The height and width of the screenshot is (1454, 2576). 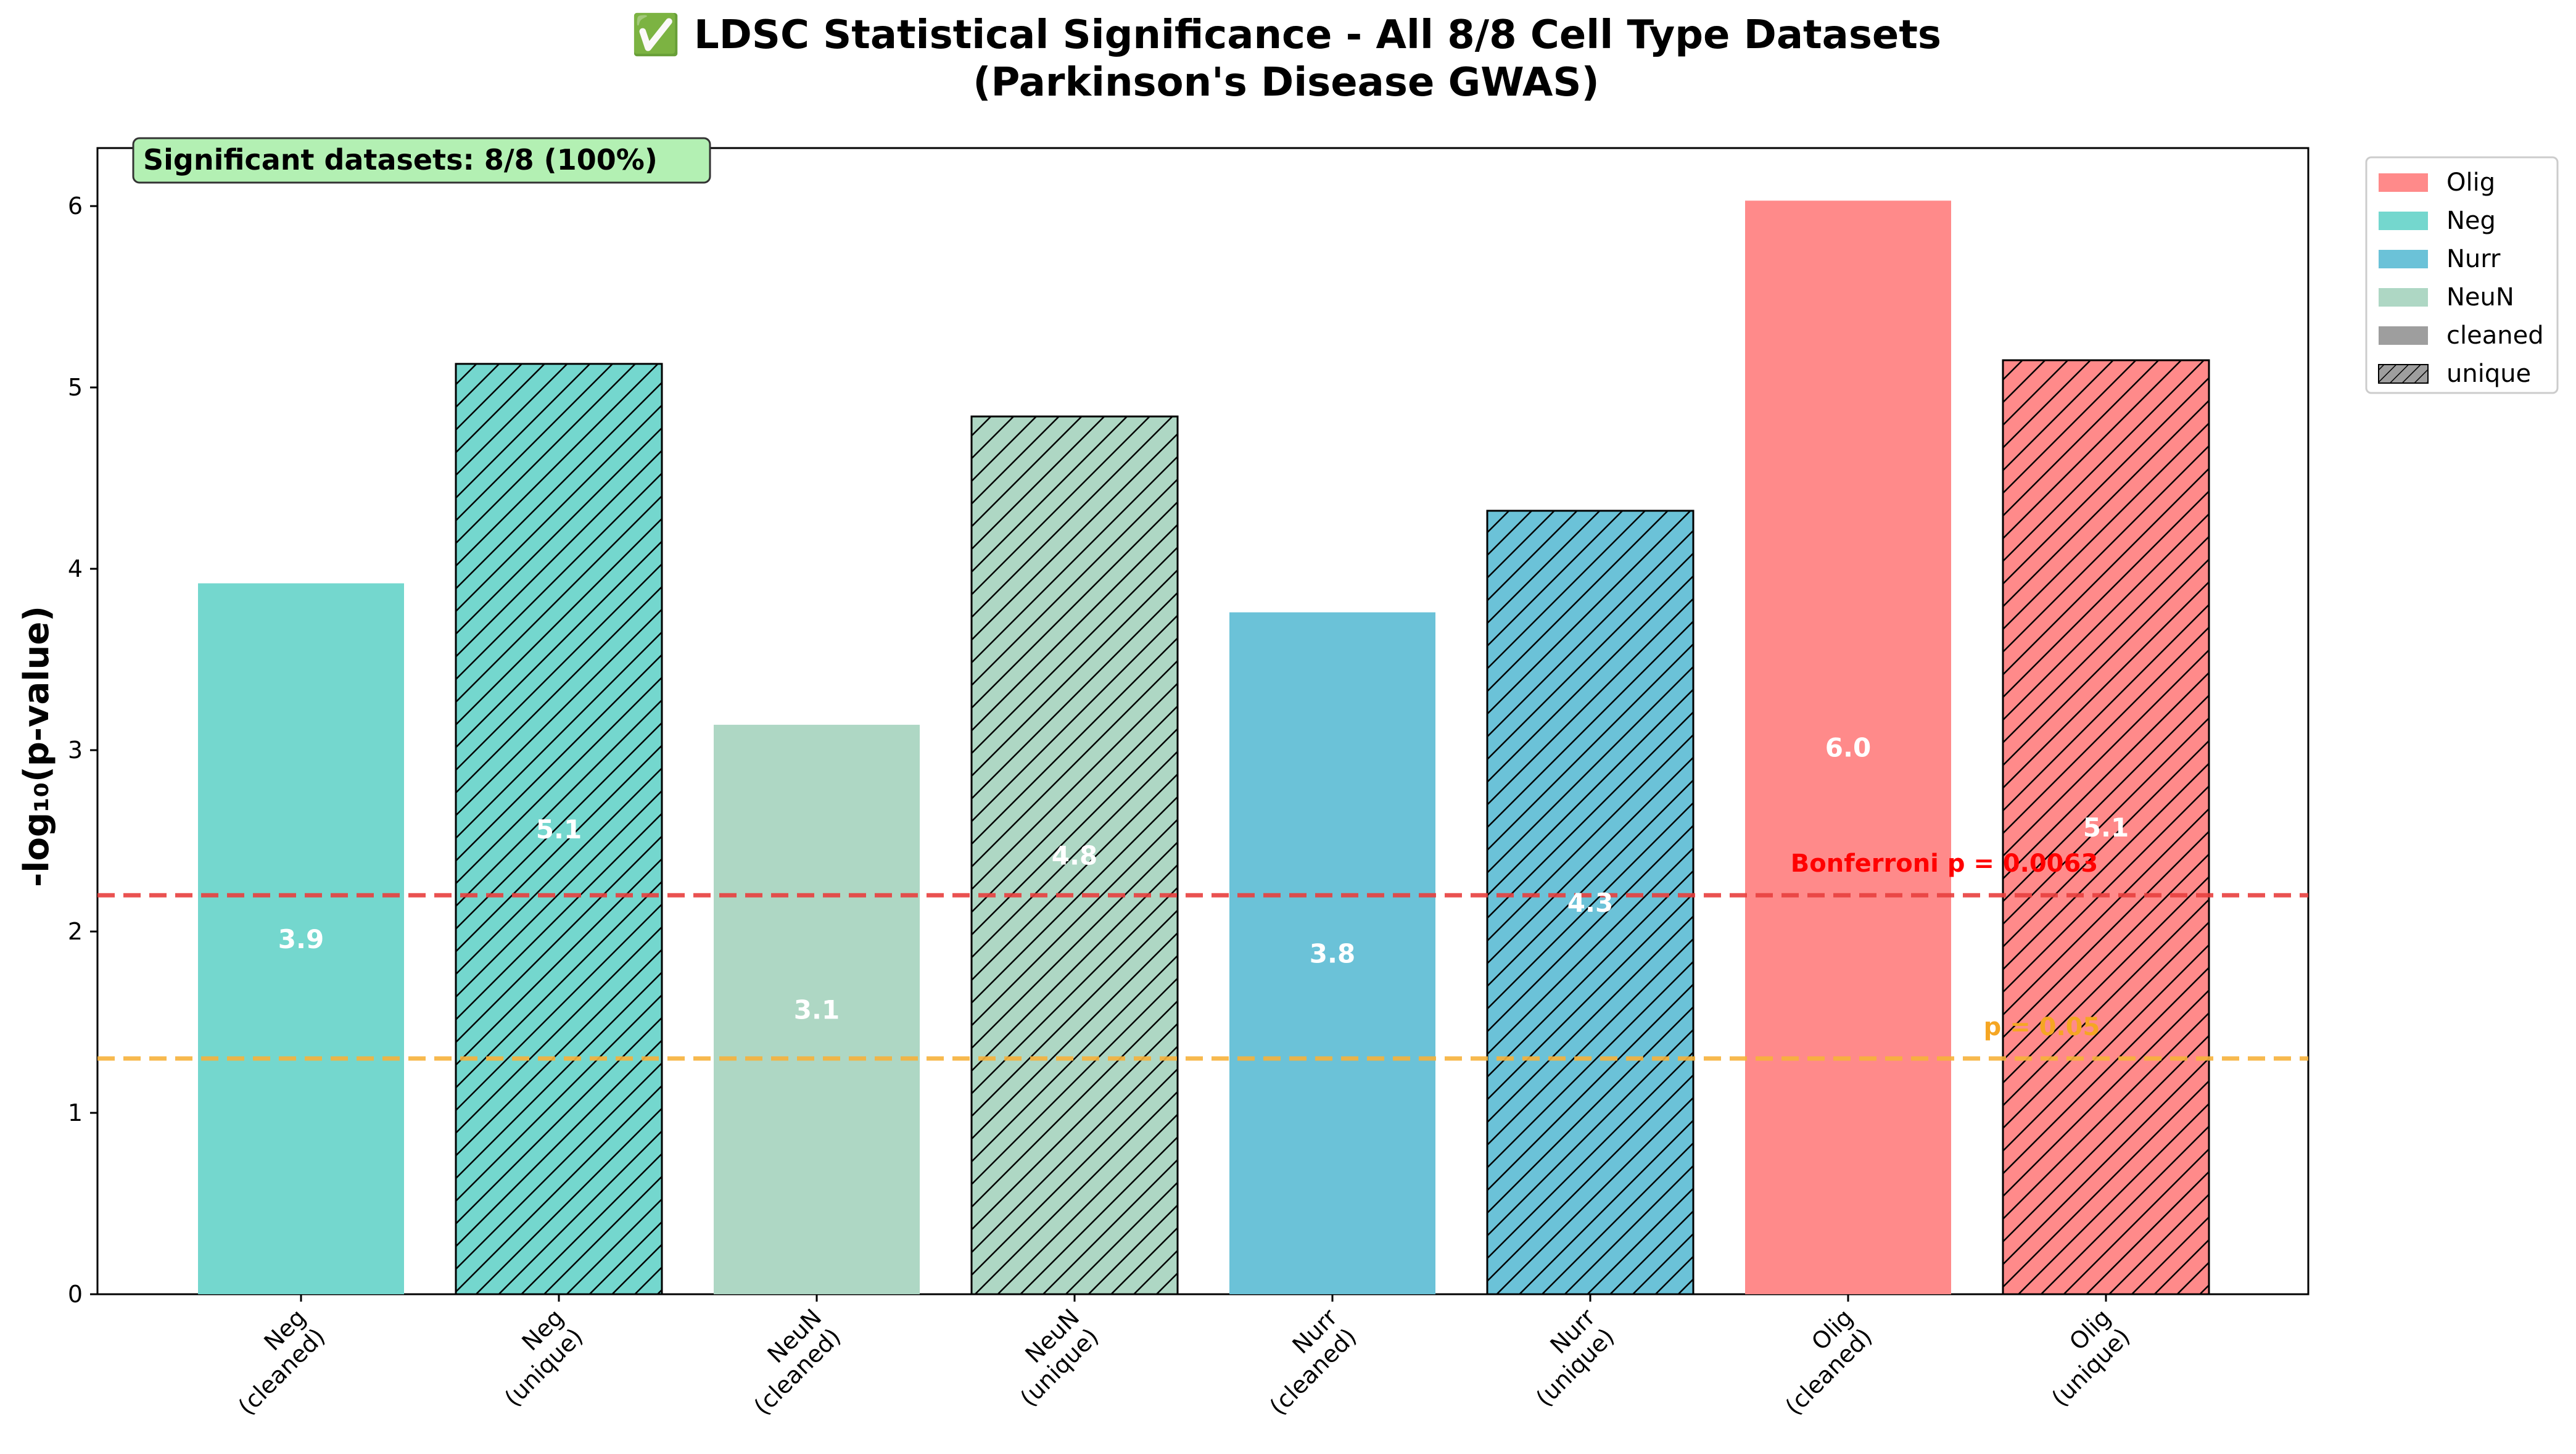 I want to click on legend-label-cleaned: cleaned, so click(x=2495, y=335).